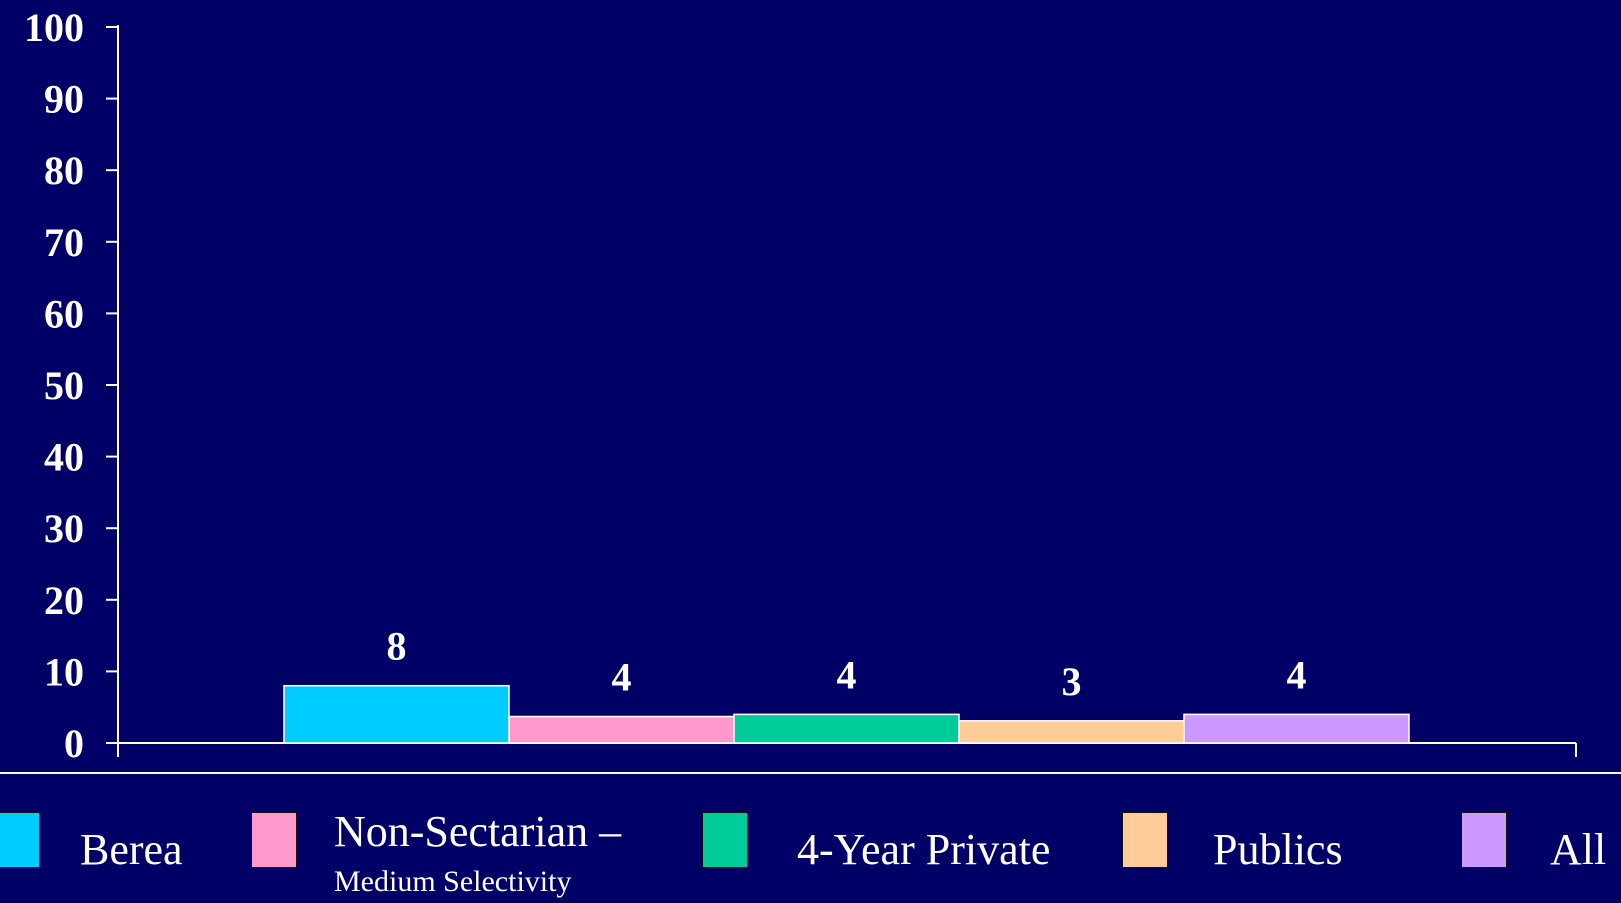 The height and width of the screenshot is (903, 1621). Describe the element at coordinates (1145, 840) in the screenshot. I see `legend-swatch-publics` at that location.